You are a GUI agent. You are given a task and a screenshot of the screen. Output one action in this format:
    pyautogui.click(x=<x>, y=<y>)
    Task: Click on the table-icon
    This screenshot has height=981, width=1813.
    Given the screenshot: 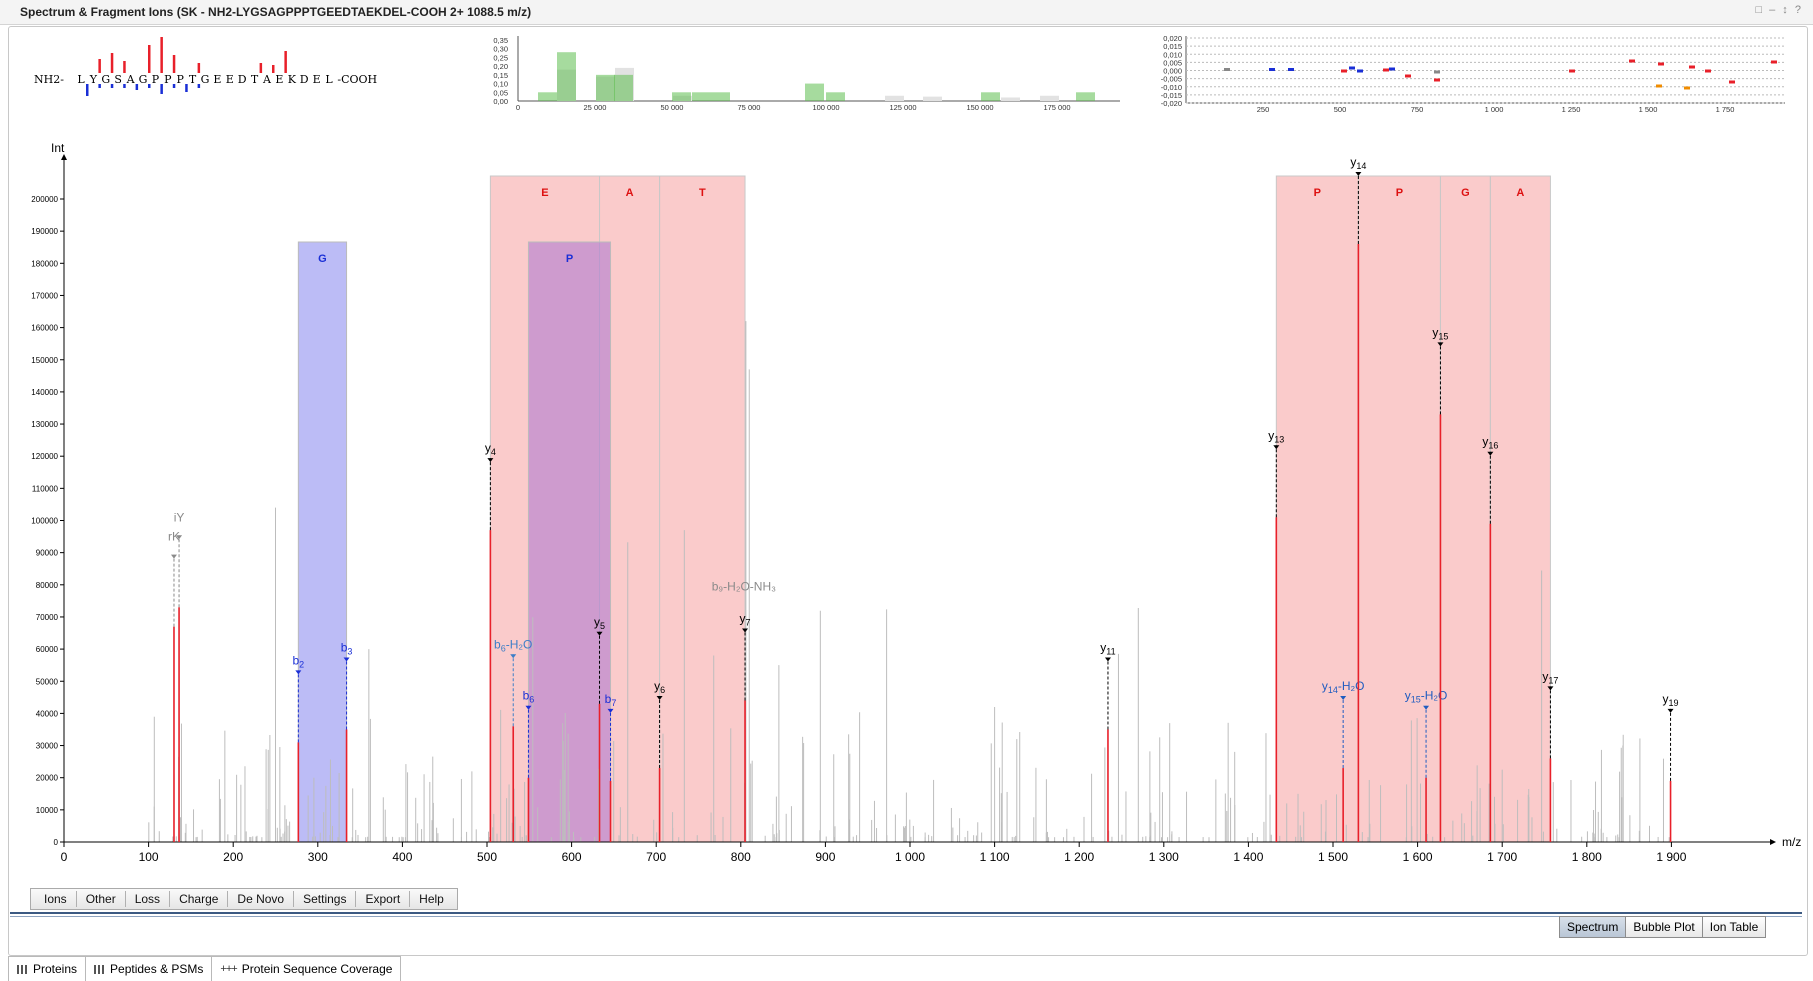 What is the action you would take?
    pyautogui.click(x=22, y=969)
    